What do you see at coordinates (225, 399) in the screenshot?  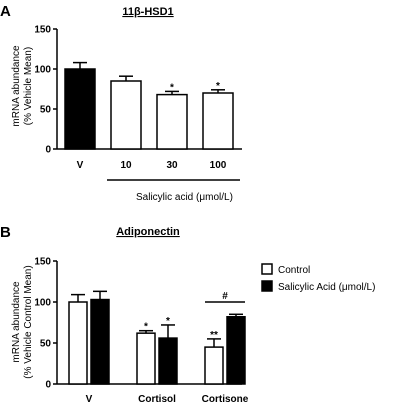 I see `panel-b-xtick-label: Cortisone` at bounding box center [225, 399].